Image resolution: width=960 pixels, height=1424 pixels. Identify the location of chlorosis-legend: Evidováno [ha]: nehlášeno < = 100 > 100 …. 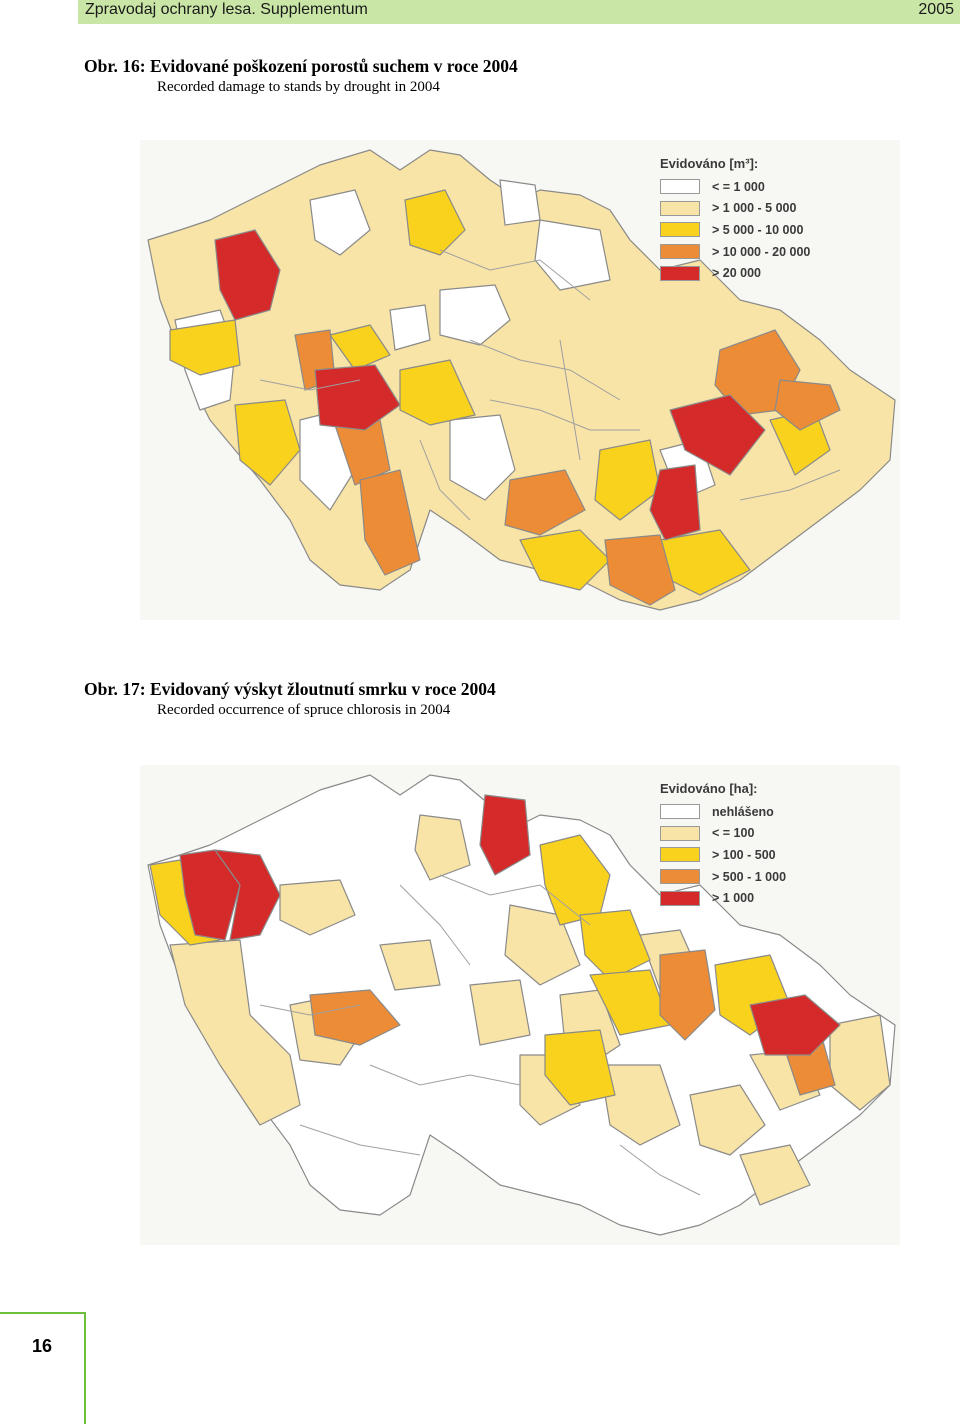
(723, 845).